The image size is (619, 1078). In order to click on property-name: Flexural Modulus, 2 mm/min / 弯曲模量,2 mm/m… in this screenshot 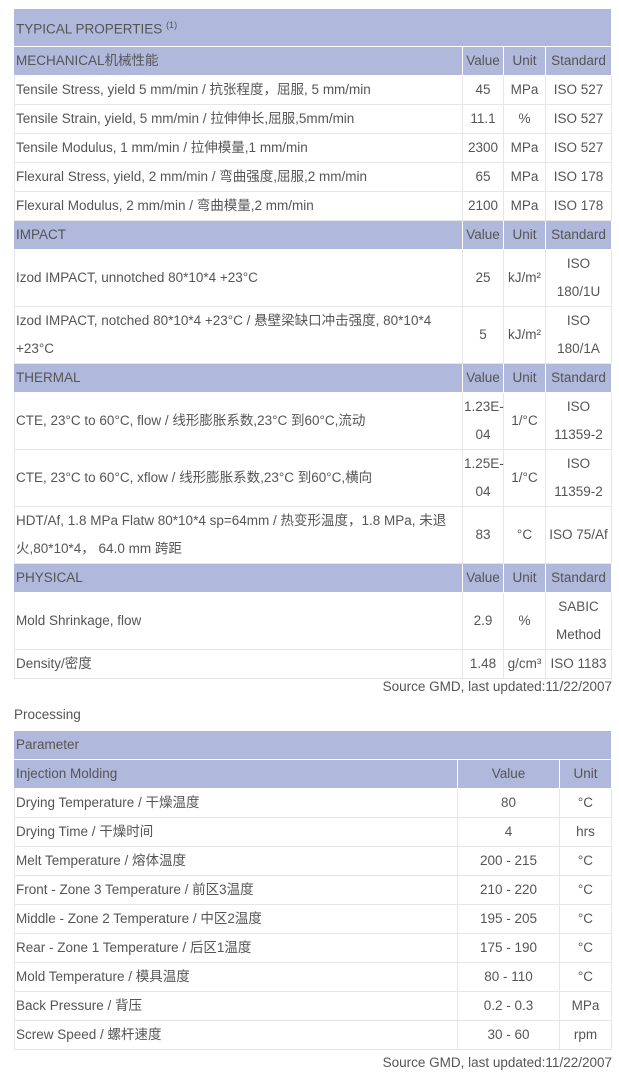, I will do `click(238, 205)`.